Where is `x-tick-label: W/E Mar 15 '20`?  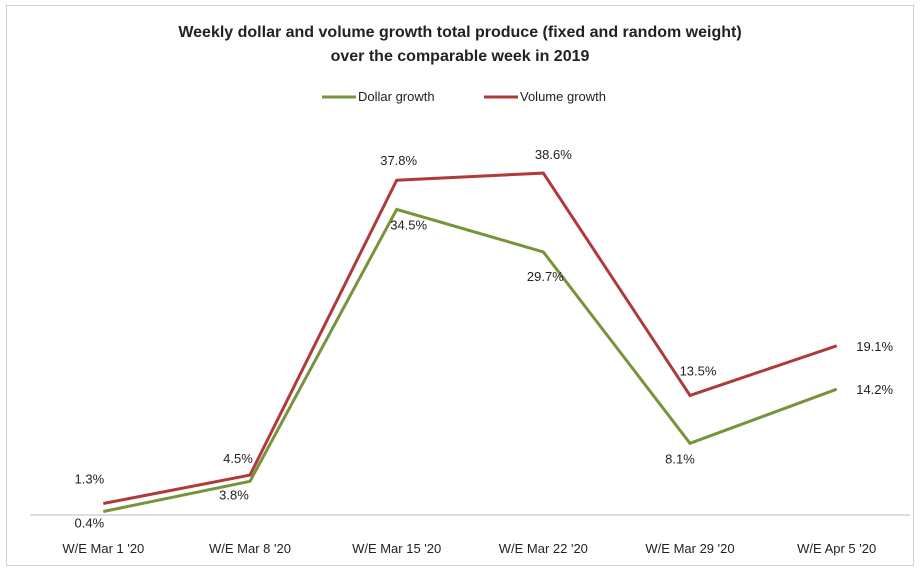
x-tick-label: W/E Mar 15 '20 is located at coordinates (396, 548).